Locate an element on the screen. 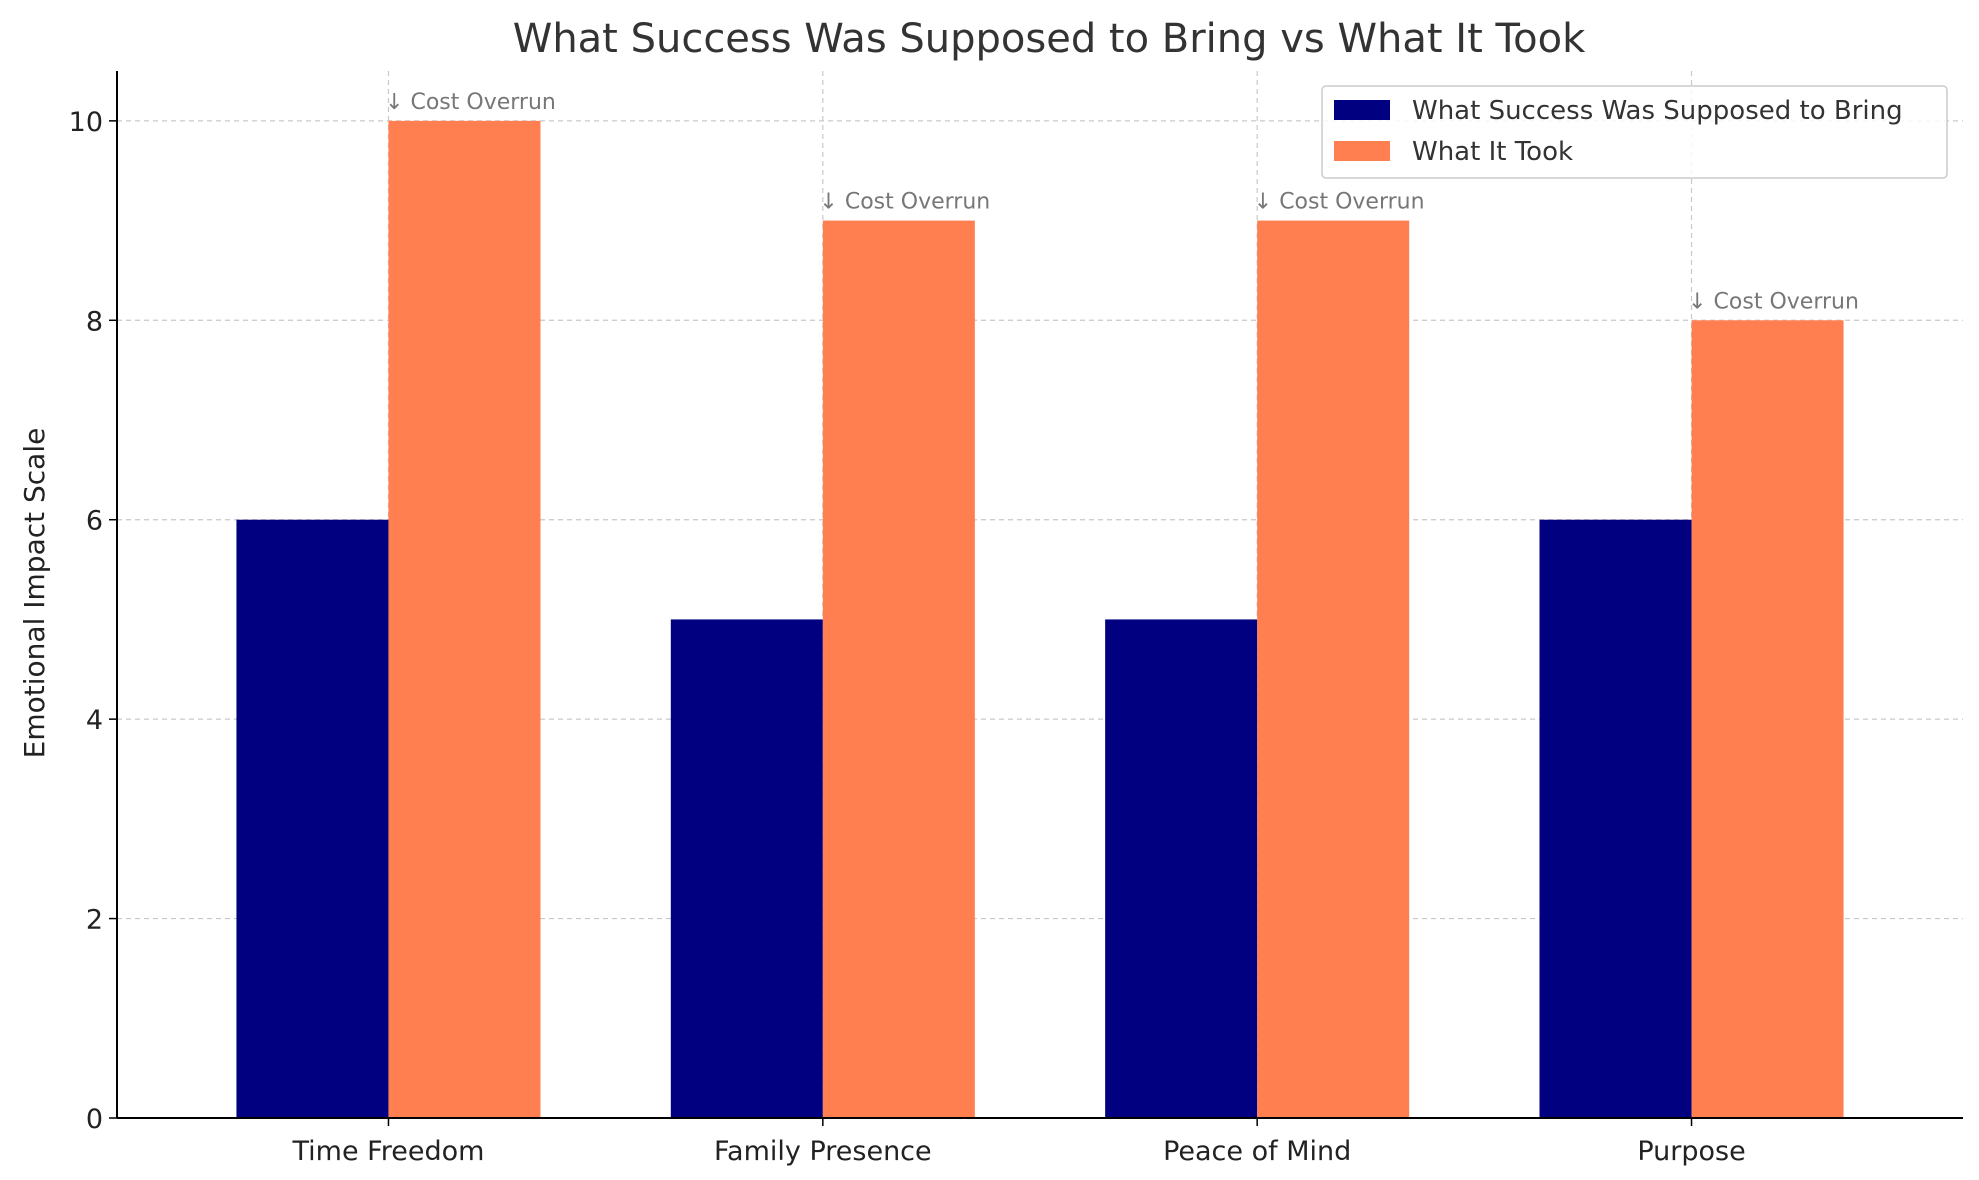 The image size is (1979, 1180). y-tick-label: 8 is located at coordinates (94, 321).